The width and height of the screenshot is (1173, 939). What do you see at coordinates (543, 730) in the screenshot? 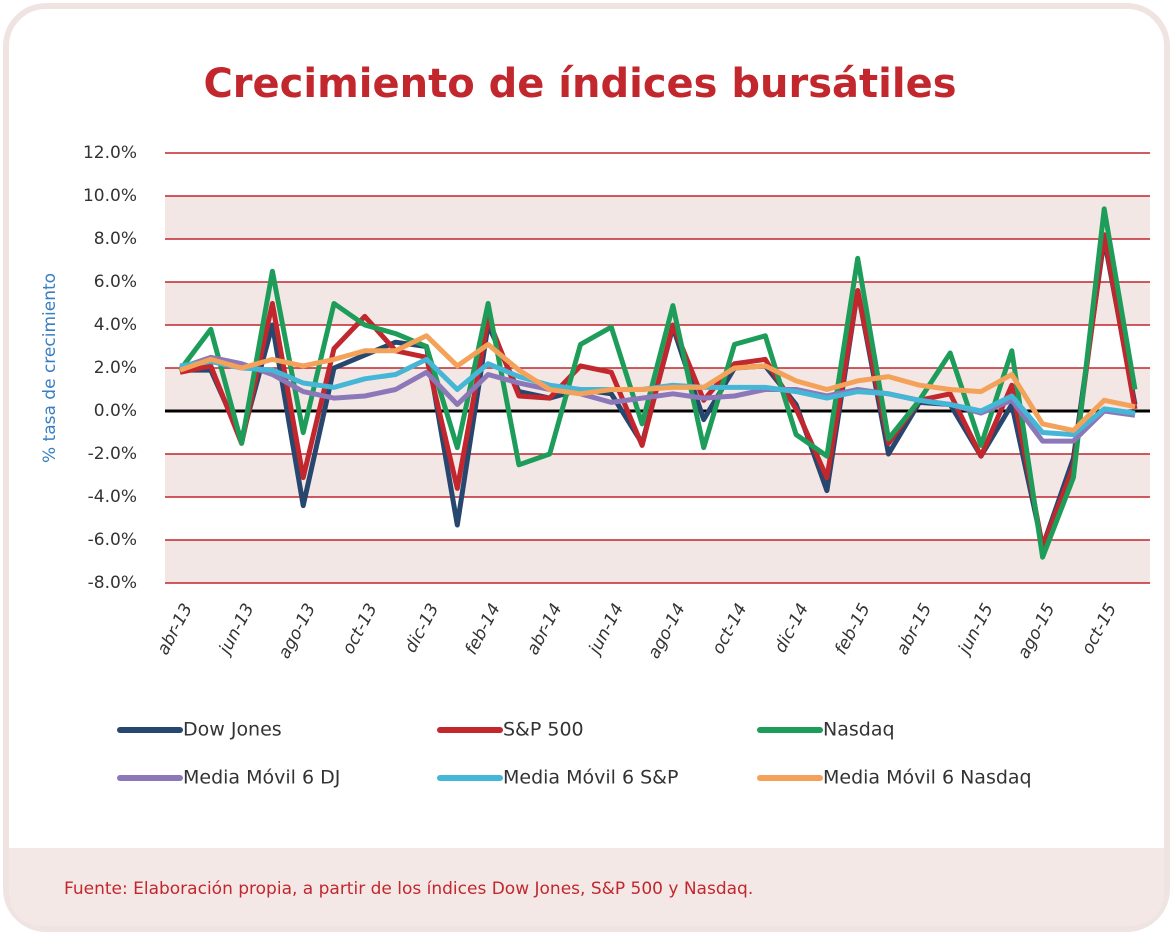
I see `legend-label: S&P 500` at bounding box center [543, 730].